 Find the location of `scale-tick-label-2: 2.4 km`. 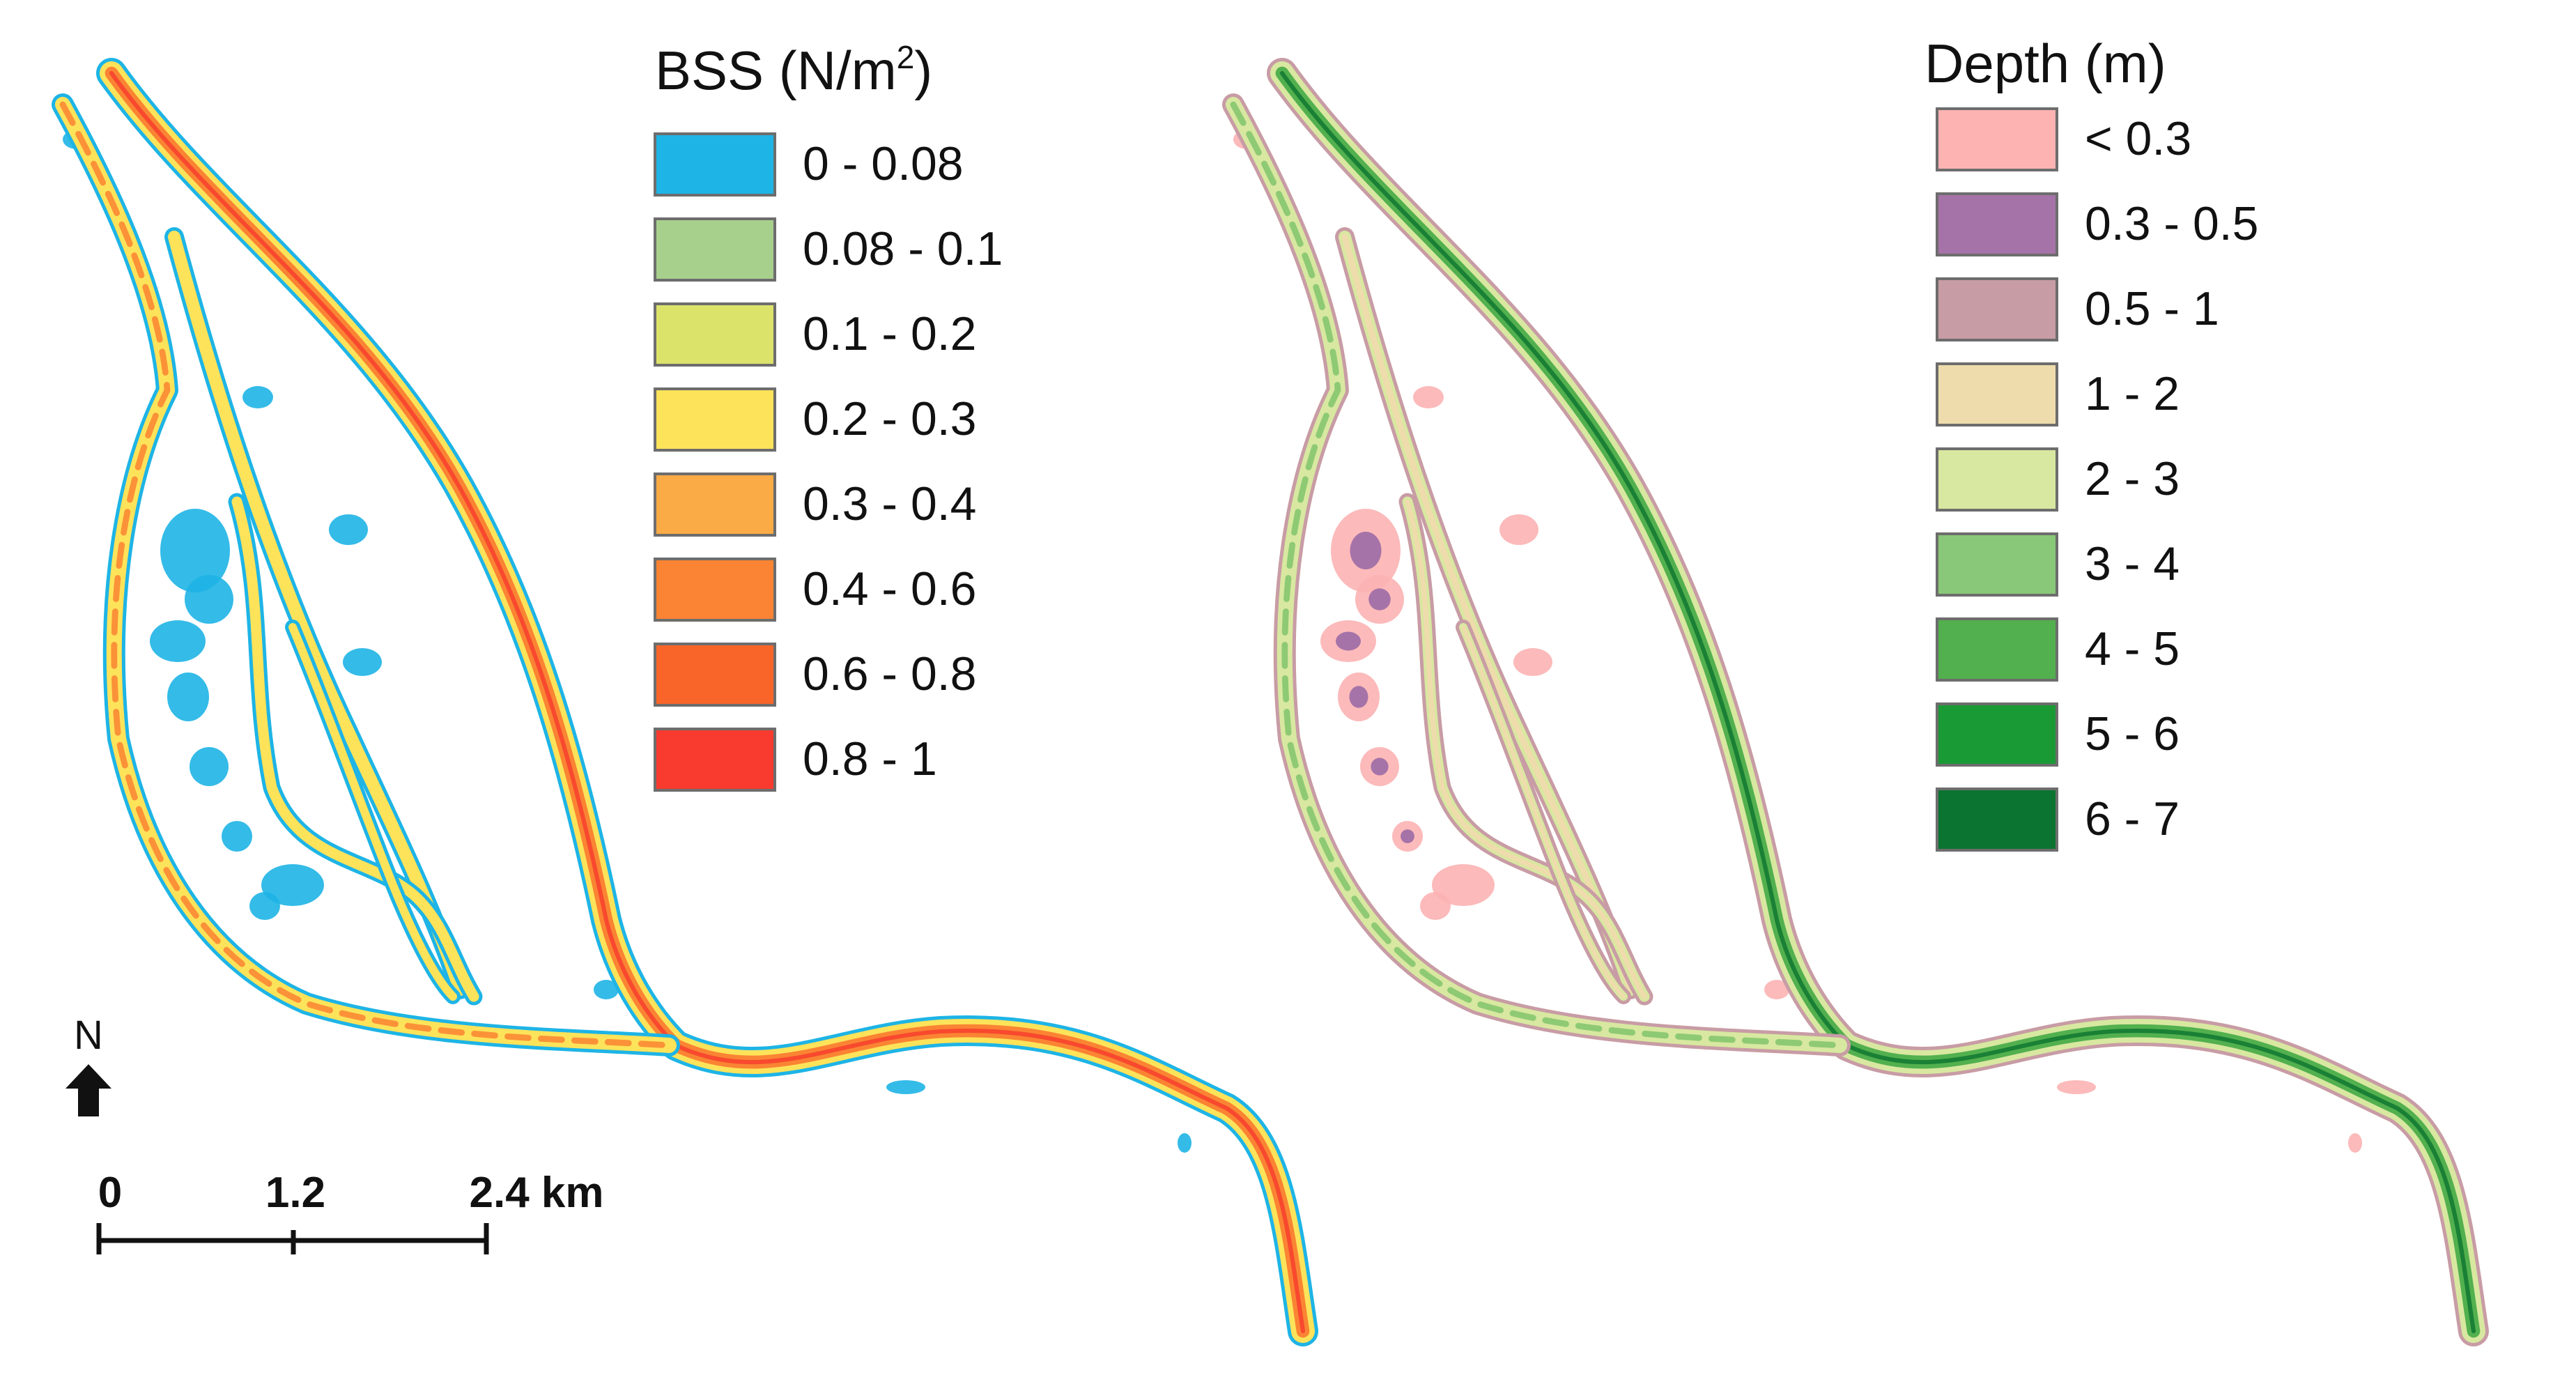

scale-tick-label-2: 2.4 km is located at coordinates (536, 1193).